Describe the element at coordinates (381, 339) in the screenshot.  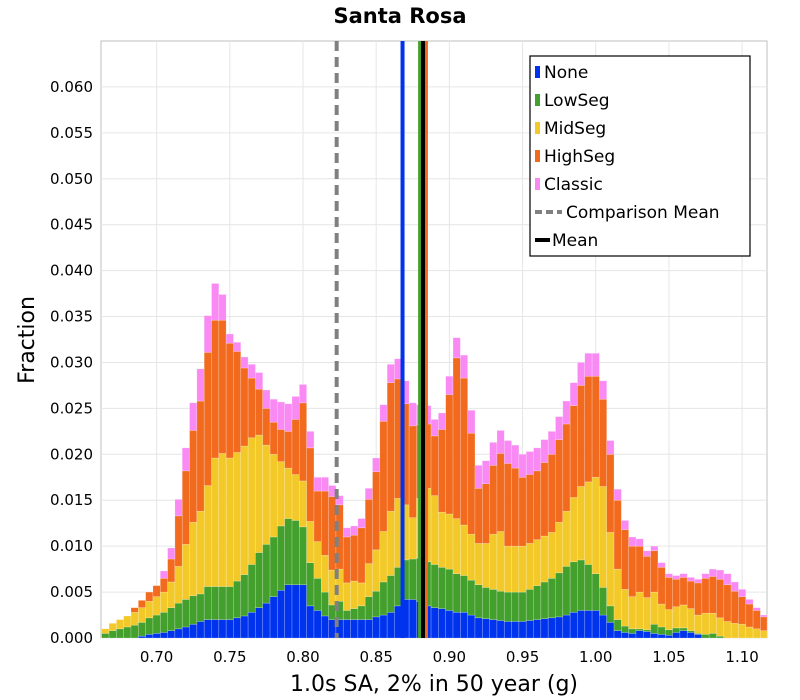
I see `mean-lines` at that location.